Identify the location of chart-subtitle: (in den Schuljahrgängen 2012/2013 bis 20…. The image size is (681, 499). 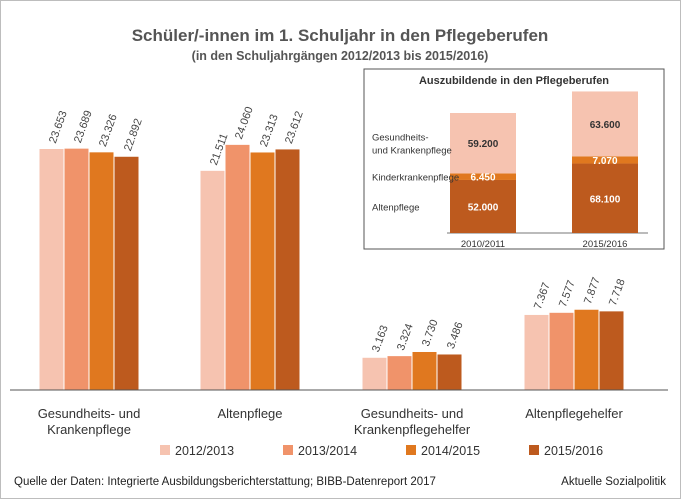
(340, 56).